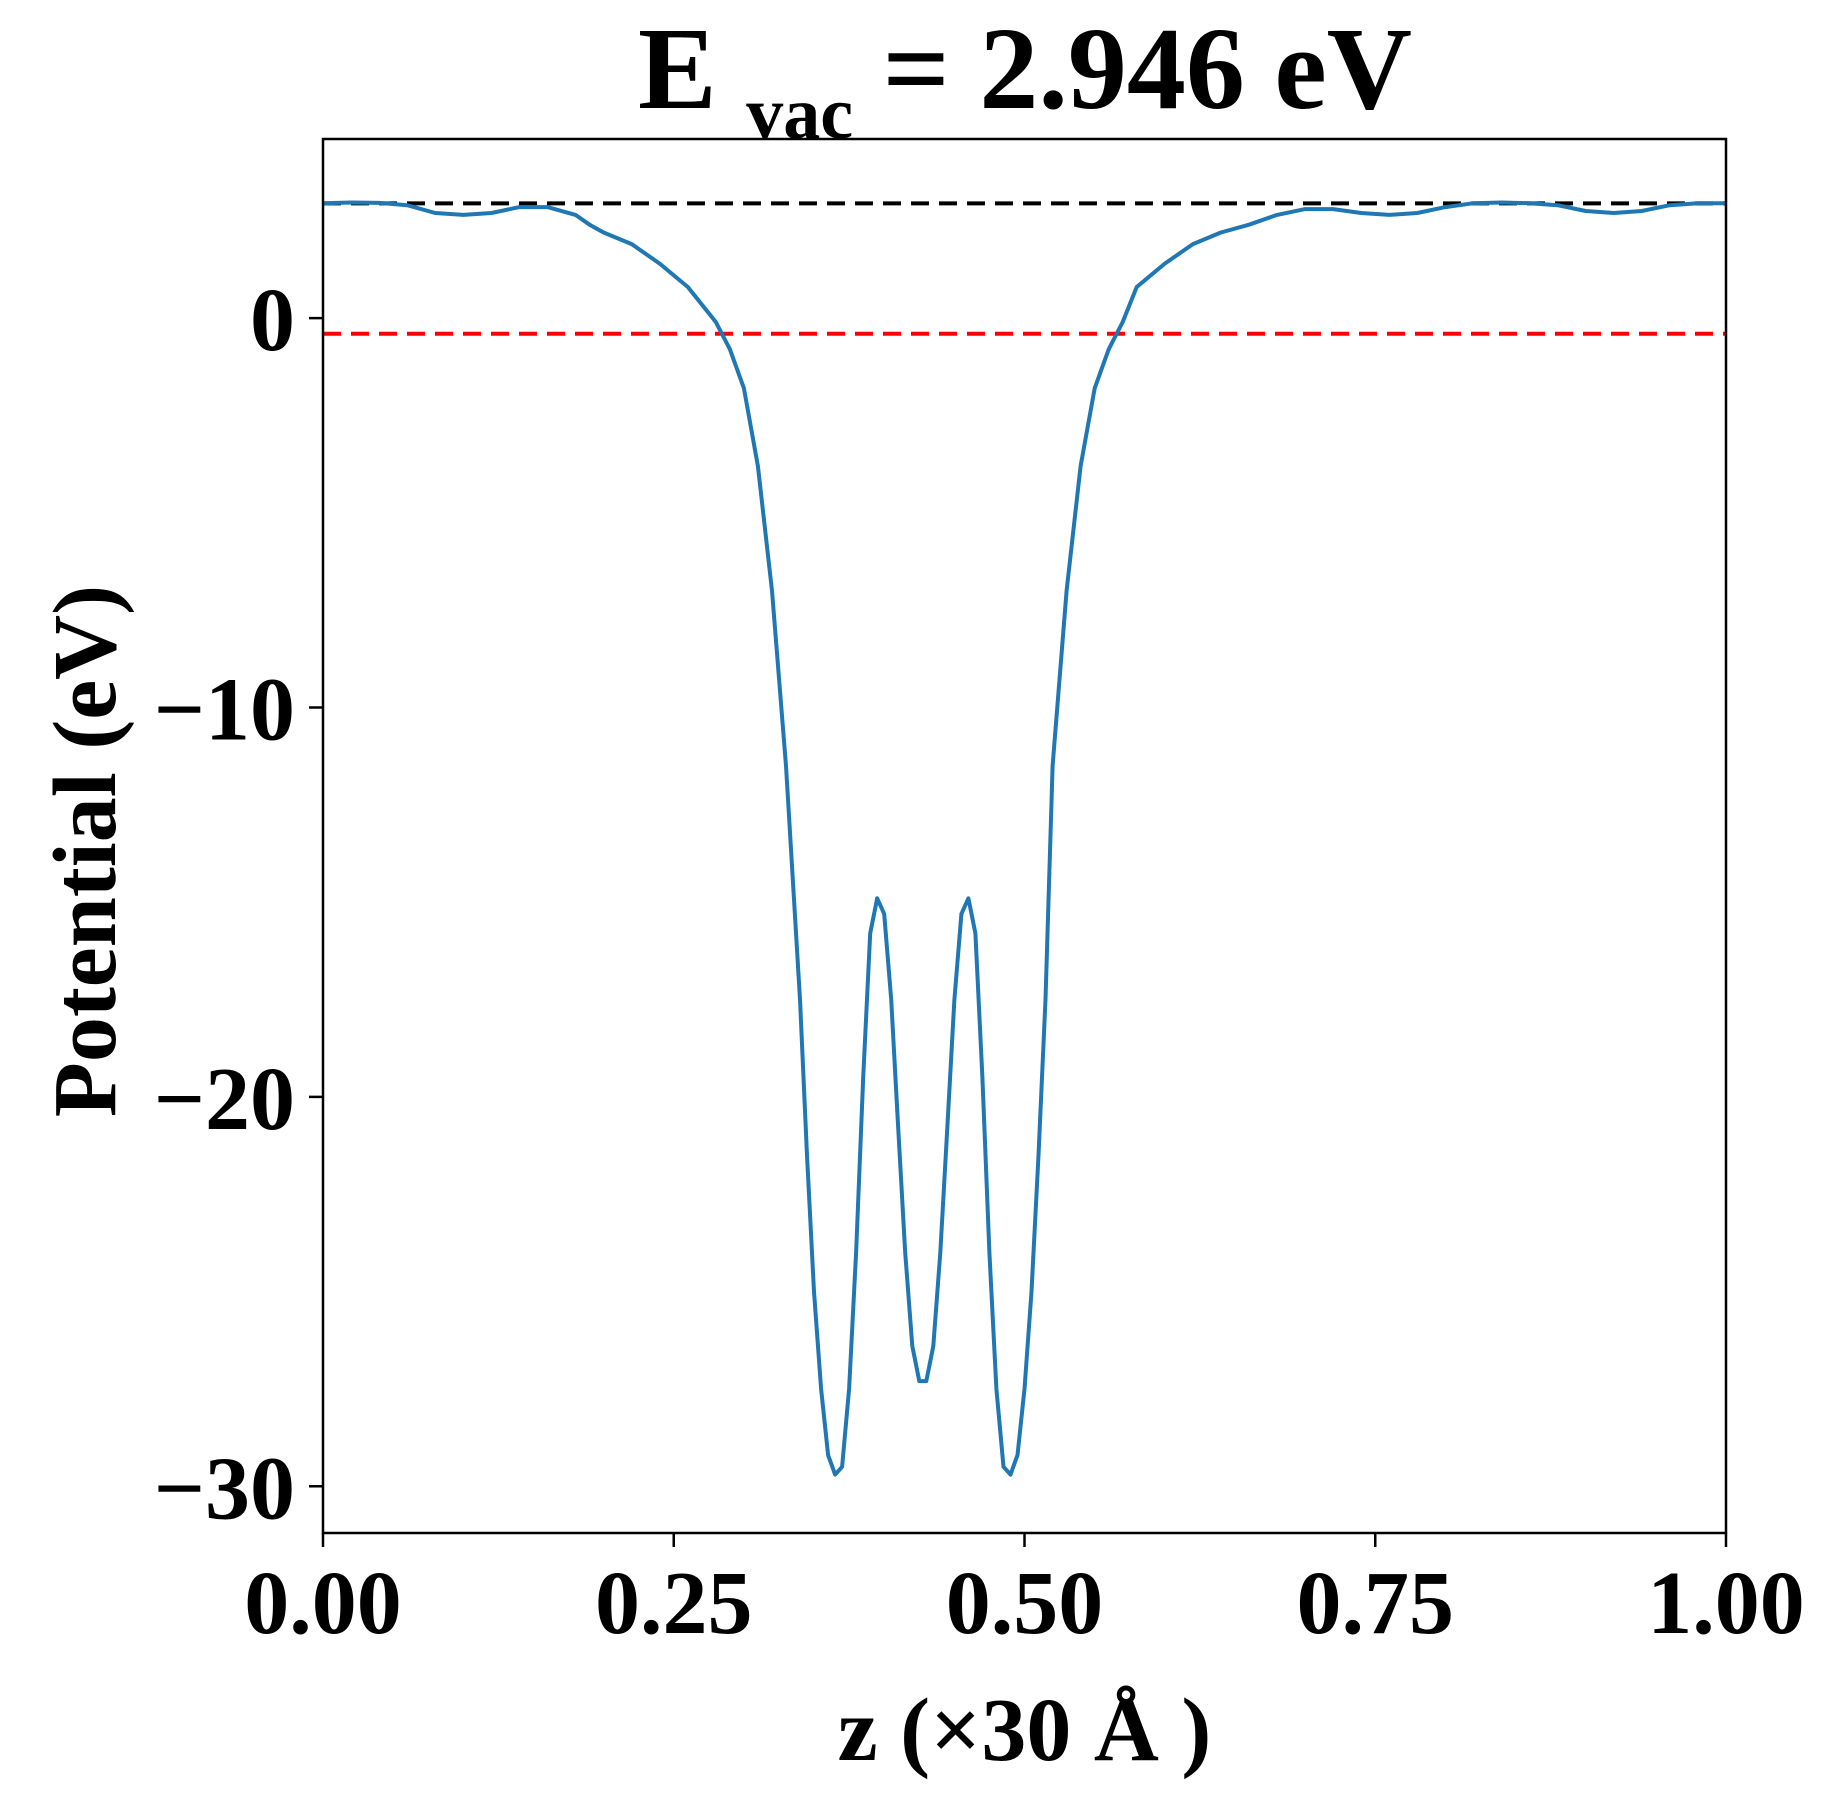 The width and height of the screenshot is (1833, 1794). Describe the element at coordinates (1025, 1730) in the screenshot. I see `x-axis-label: z (×30 Å )` at that location.